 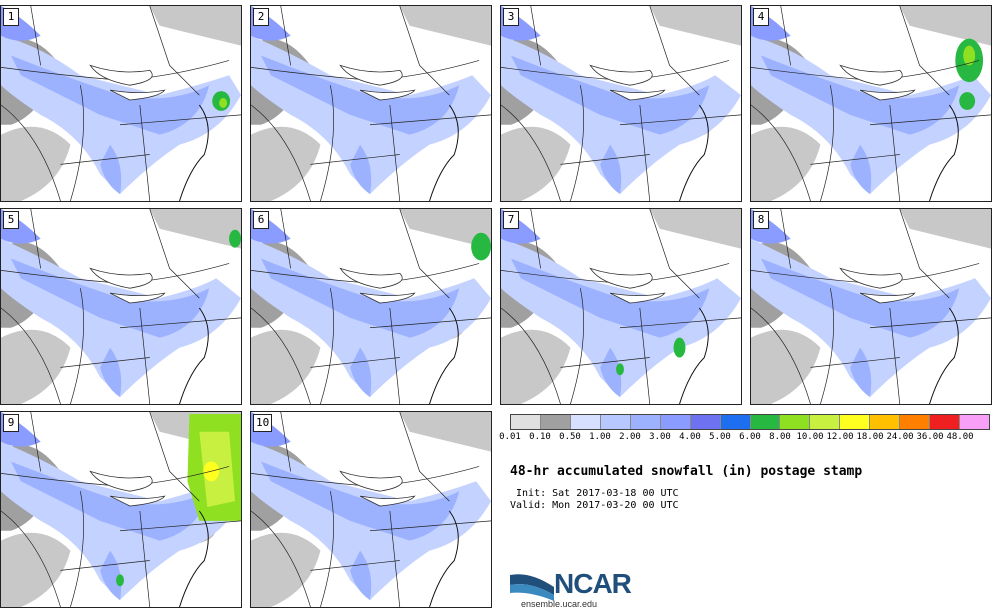 I want to click on stamp-number: 7, so click(x=511, y=220).